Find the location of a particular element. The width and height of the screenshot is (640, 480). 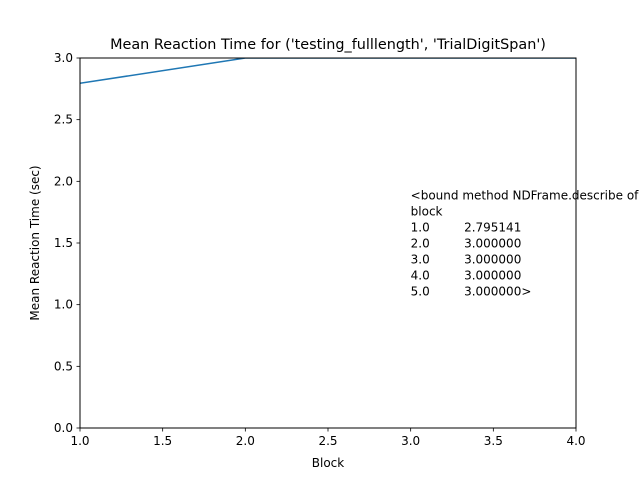

x-tick-label: 1.0 is located at coordinates (79, 441).